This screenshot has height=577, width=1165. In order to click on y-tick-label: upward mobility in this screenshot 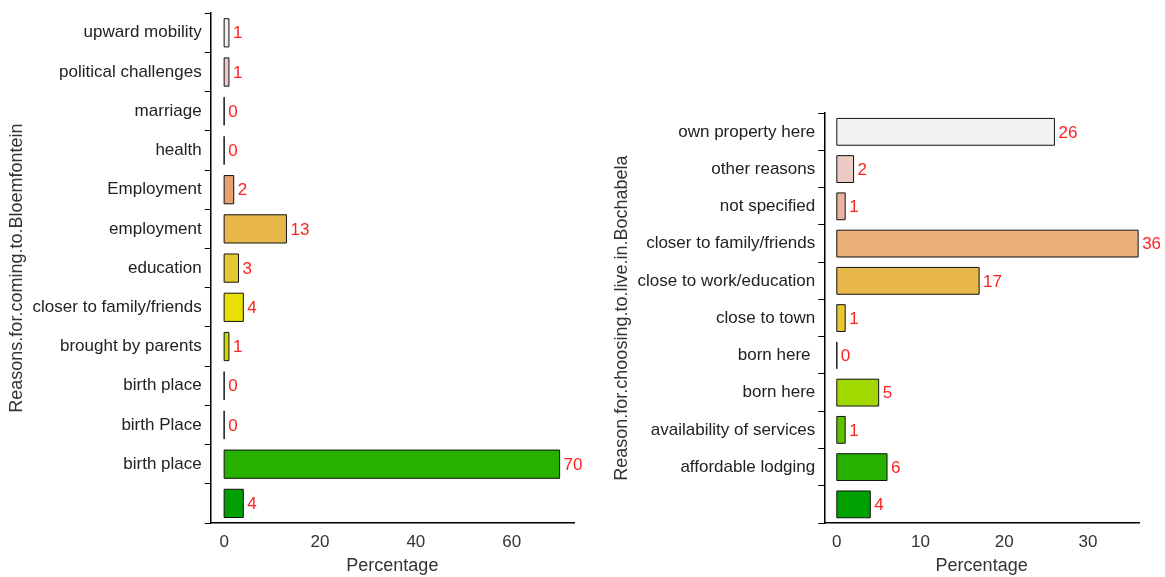, I will do `click(143, 32)`.